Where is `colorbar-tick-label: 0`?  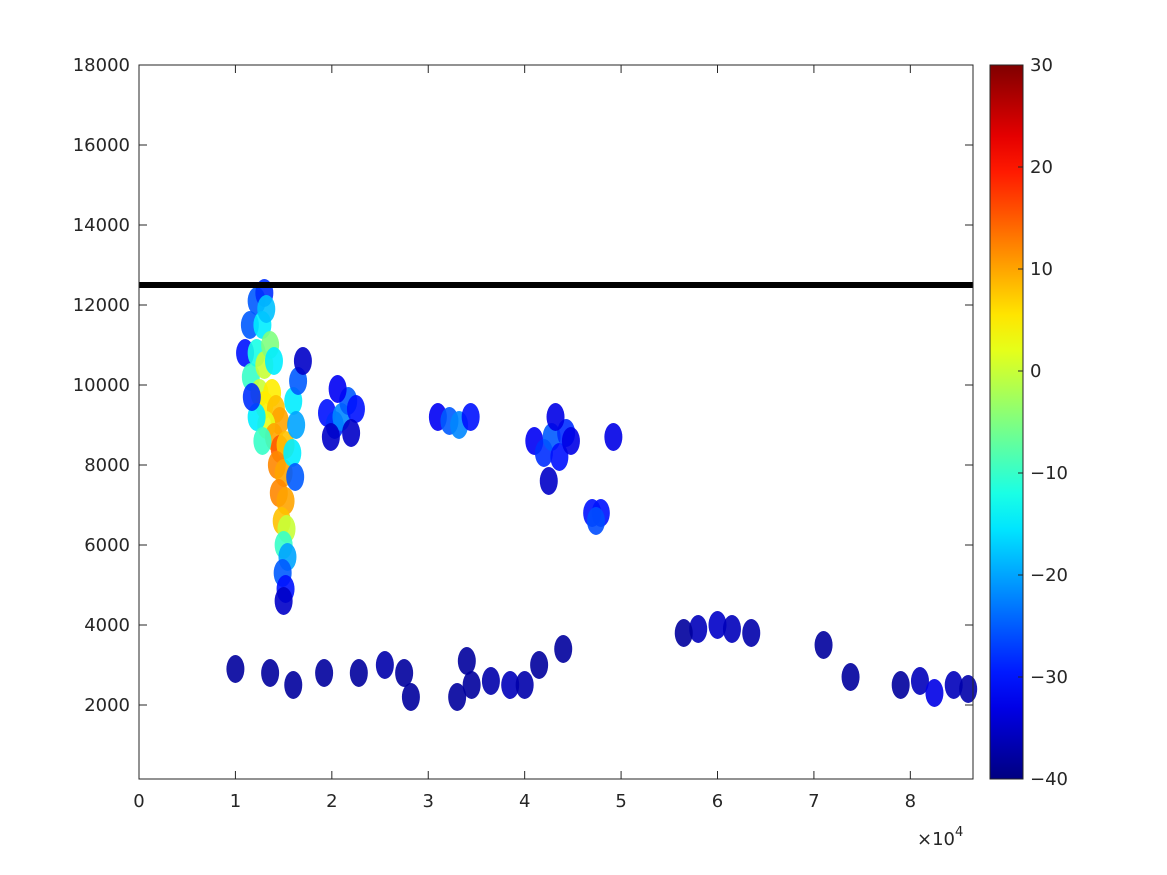
colorbar-tick-label: 0 is located at coordinates (1035, 371).